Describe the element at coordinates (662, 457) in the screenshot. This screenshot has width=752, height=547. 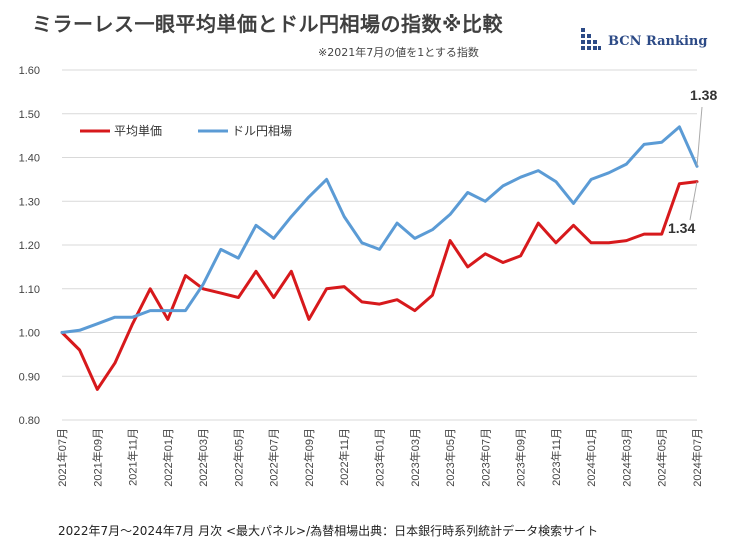
I see `x-tick-label: 2024年05月` at that location.